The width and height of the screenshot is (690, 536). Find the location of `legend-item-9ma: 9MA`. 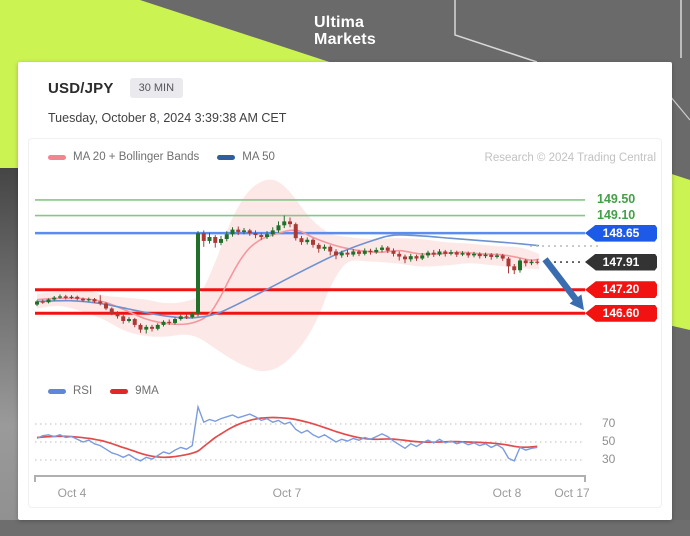

legend-item-9ma: 9MA is located at coordinates (134, 391).